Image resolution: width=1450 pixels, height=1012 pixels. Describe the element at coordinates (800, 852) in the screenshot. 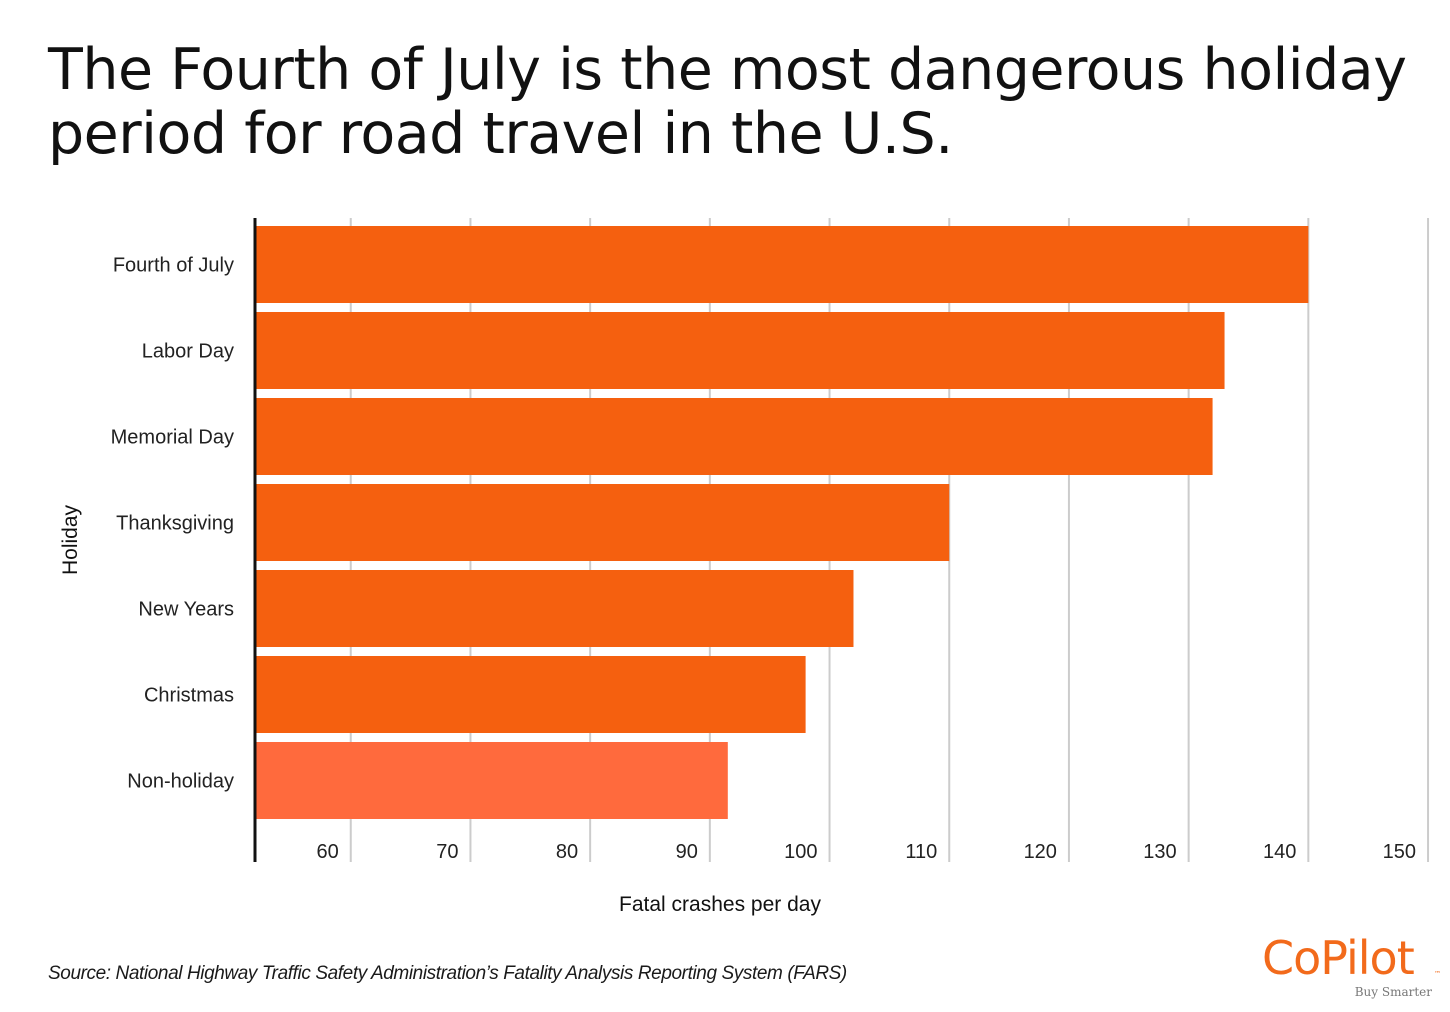

I see `x-tick-label: 100` at that location.